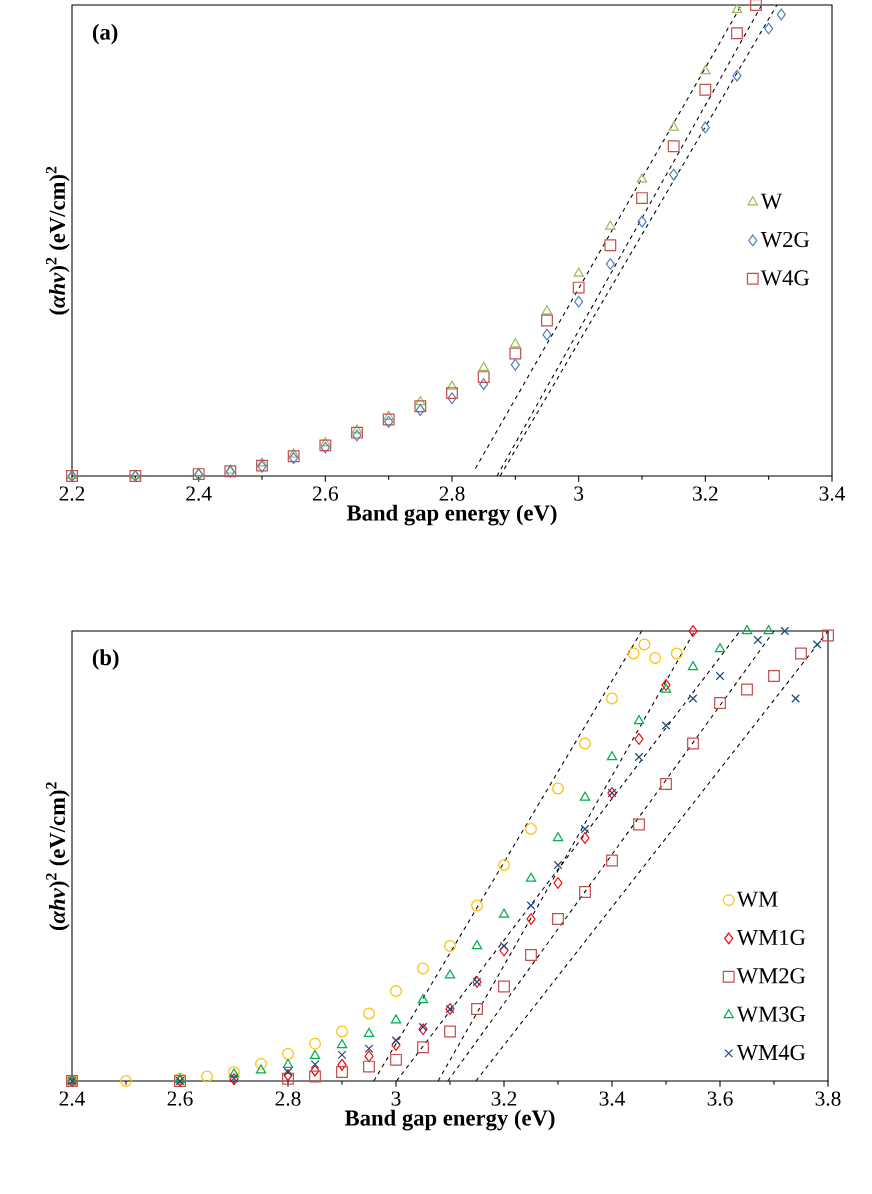 The height and width of the screenshot is (1194, 872). Describe the element at coordinates (828, 1098) in the screenshot. I see `x-tick-label: 3.8` at that location.